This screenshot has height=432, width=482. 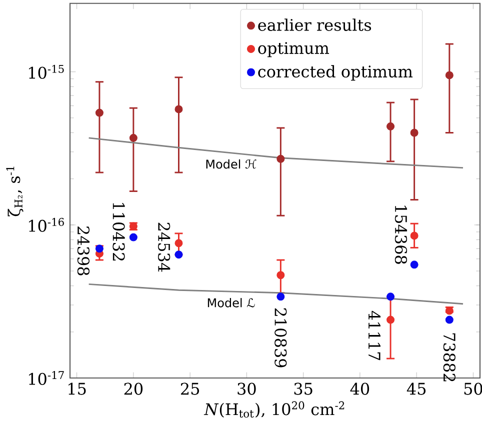 I want to click on y-axis-title: ζ$_{H₂}$, s$^{-1}$, so click(x=15, y=191).